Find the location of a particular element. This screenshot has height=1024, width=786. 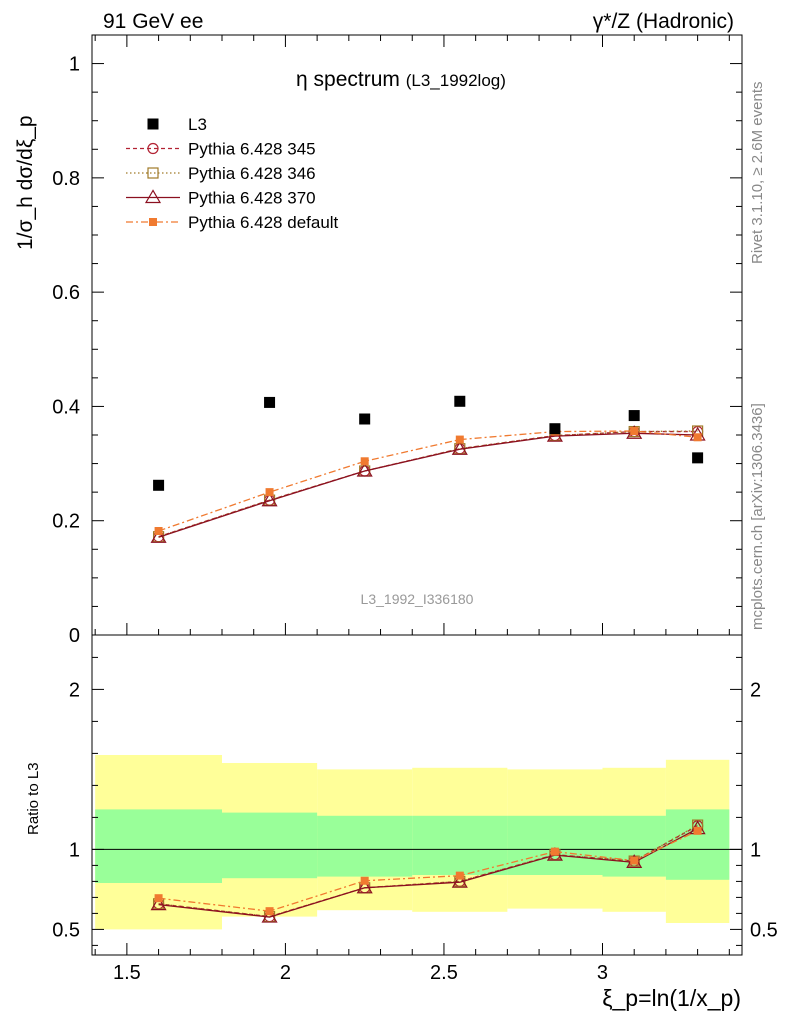

legend-label: Pythia 6.428 346 is located at coordinates (252, 173).